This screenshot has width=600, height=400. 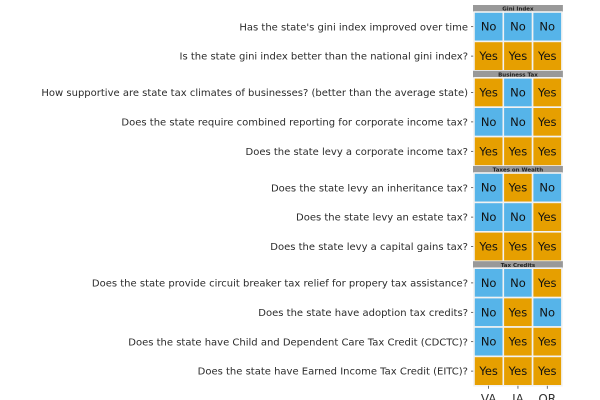 What do you see at coordinates (489, 396) in the screenshot?
I see `x-tick-label: VA` at bounding box center [489, 396].